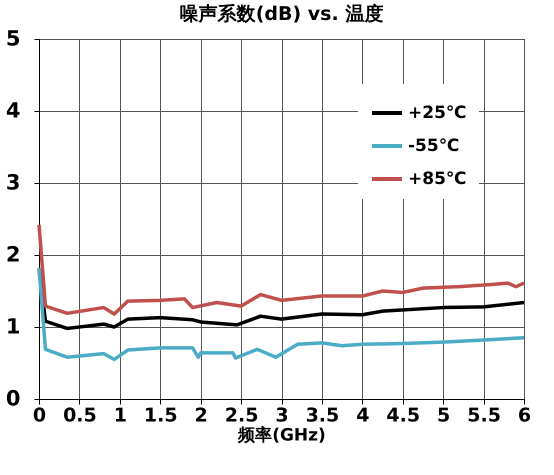  Describe the element at coordinates (281, 436) in the screenshot. I see `x-axis-title: 频率(GHz)` at that location.